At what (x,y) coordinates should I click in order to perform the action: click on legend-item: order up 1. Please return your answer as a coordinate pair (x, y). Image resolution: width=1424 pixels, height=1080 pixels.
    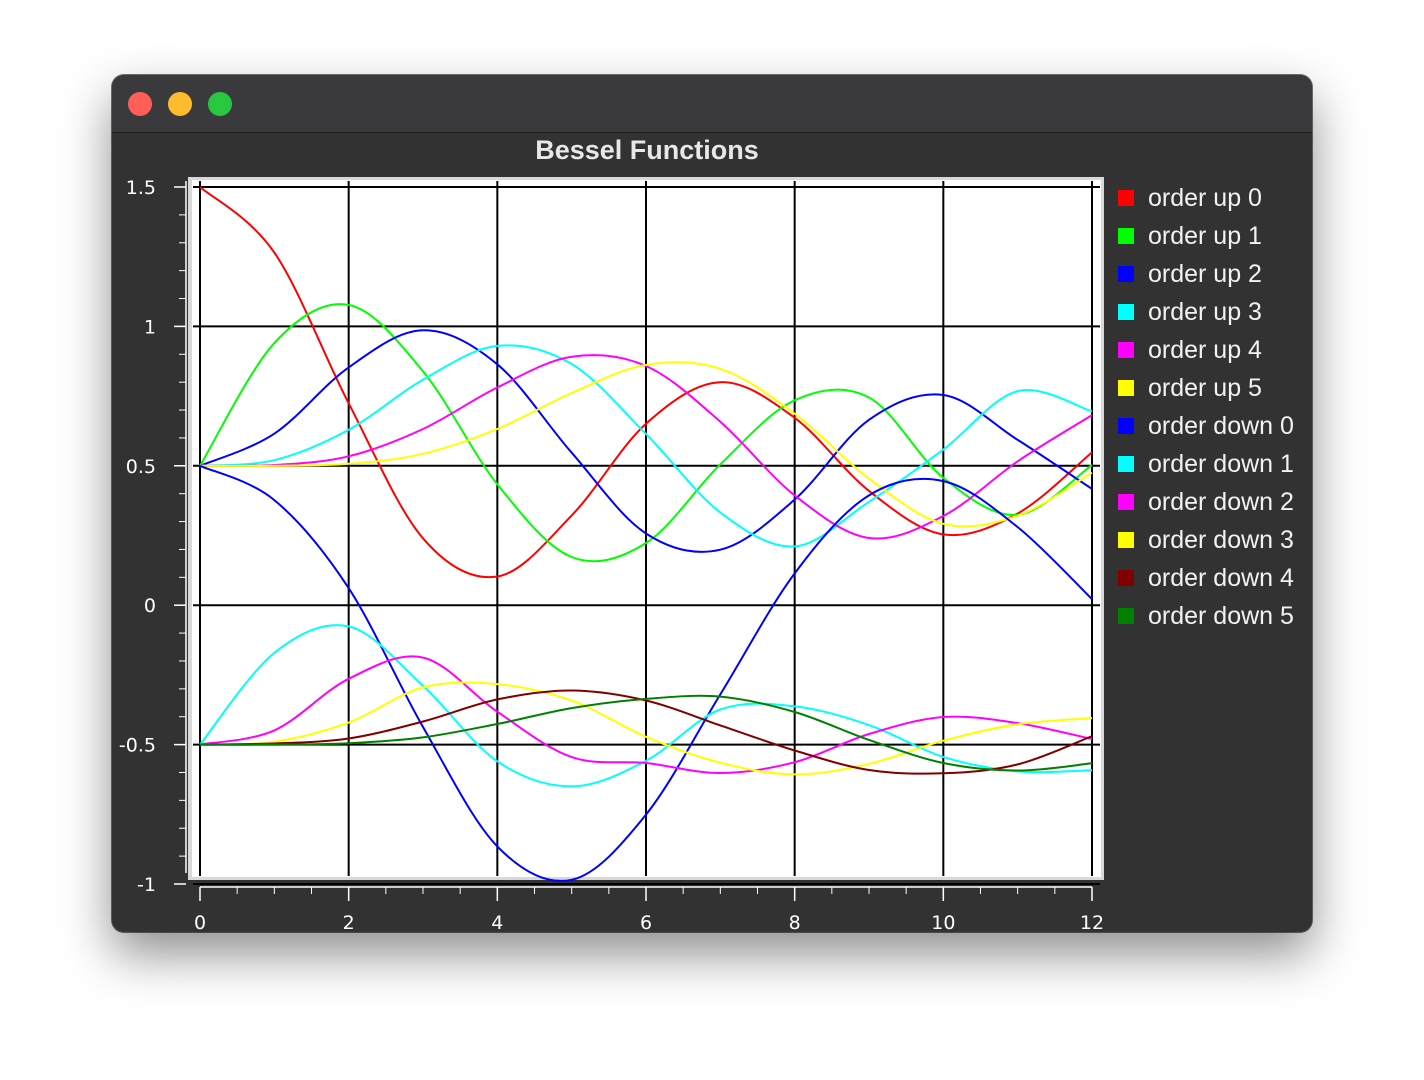
    Looking at the image, I should click on (1215, 236).